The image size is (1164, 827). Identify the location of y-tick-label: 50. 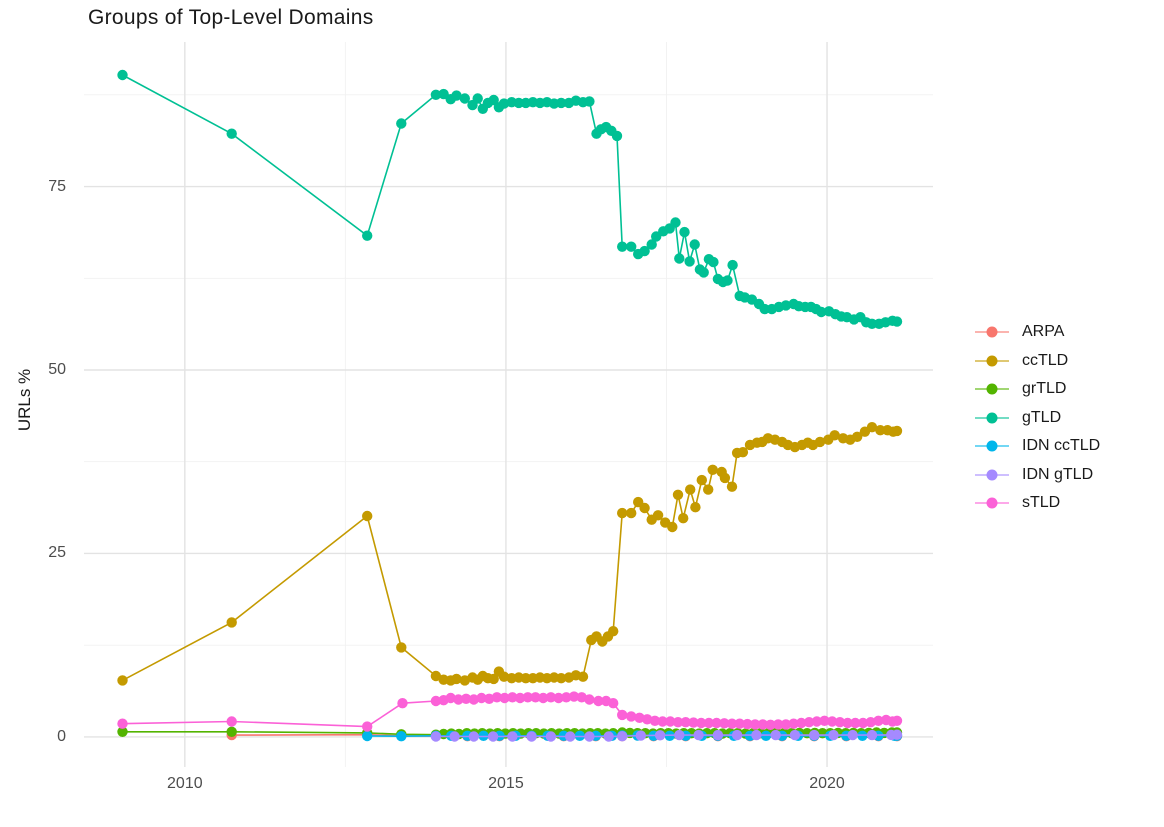
(57, 369).